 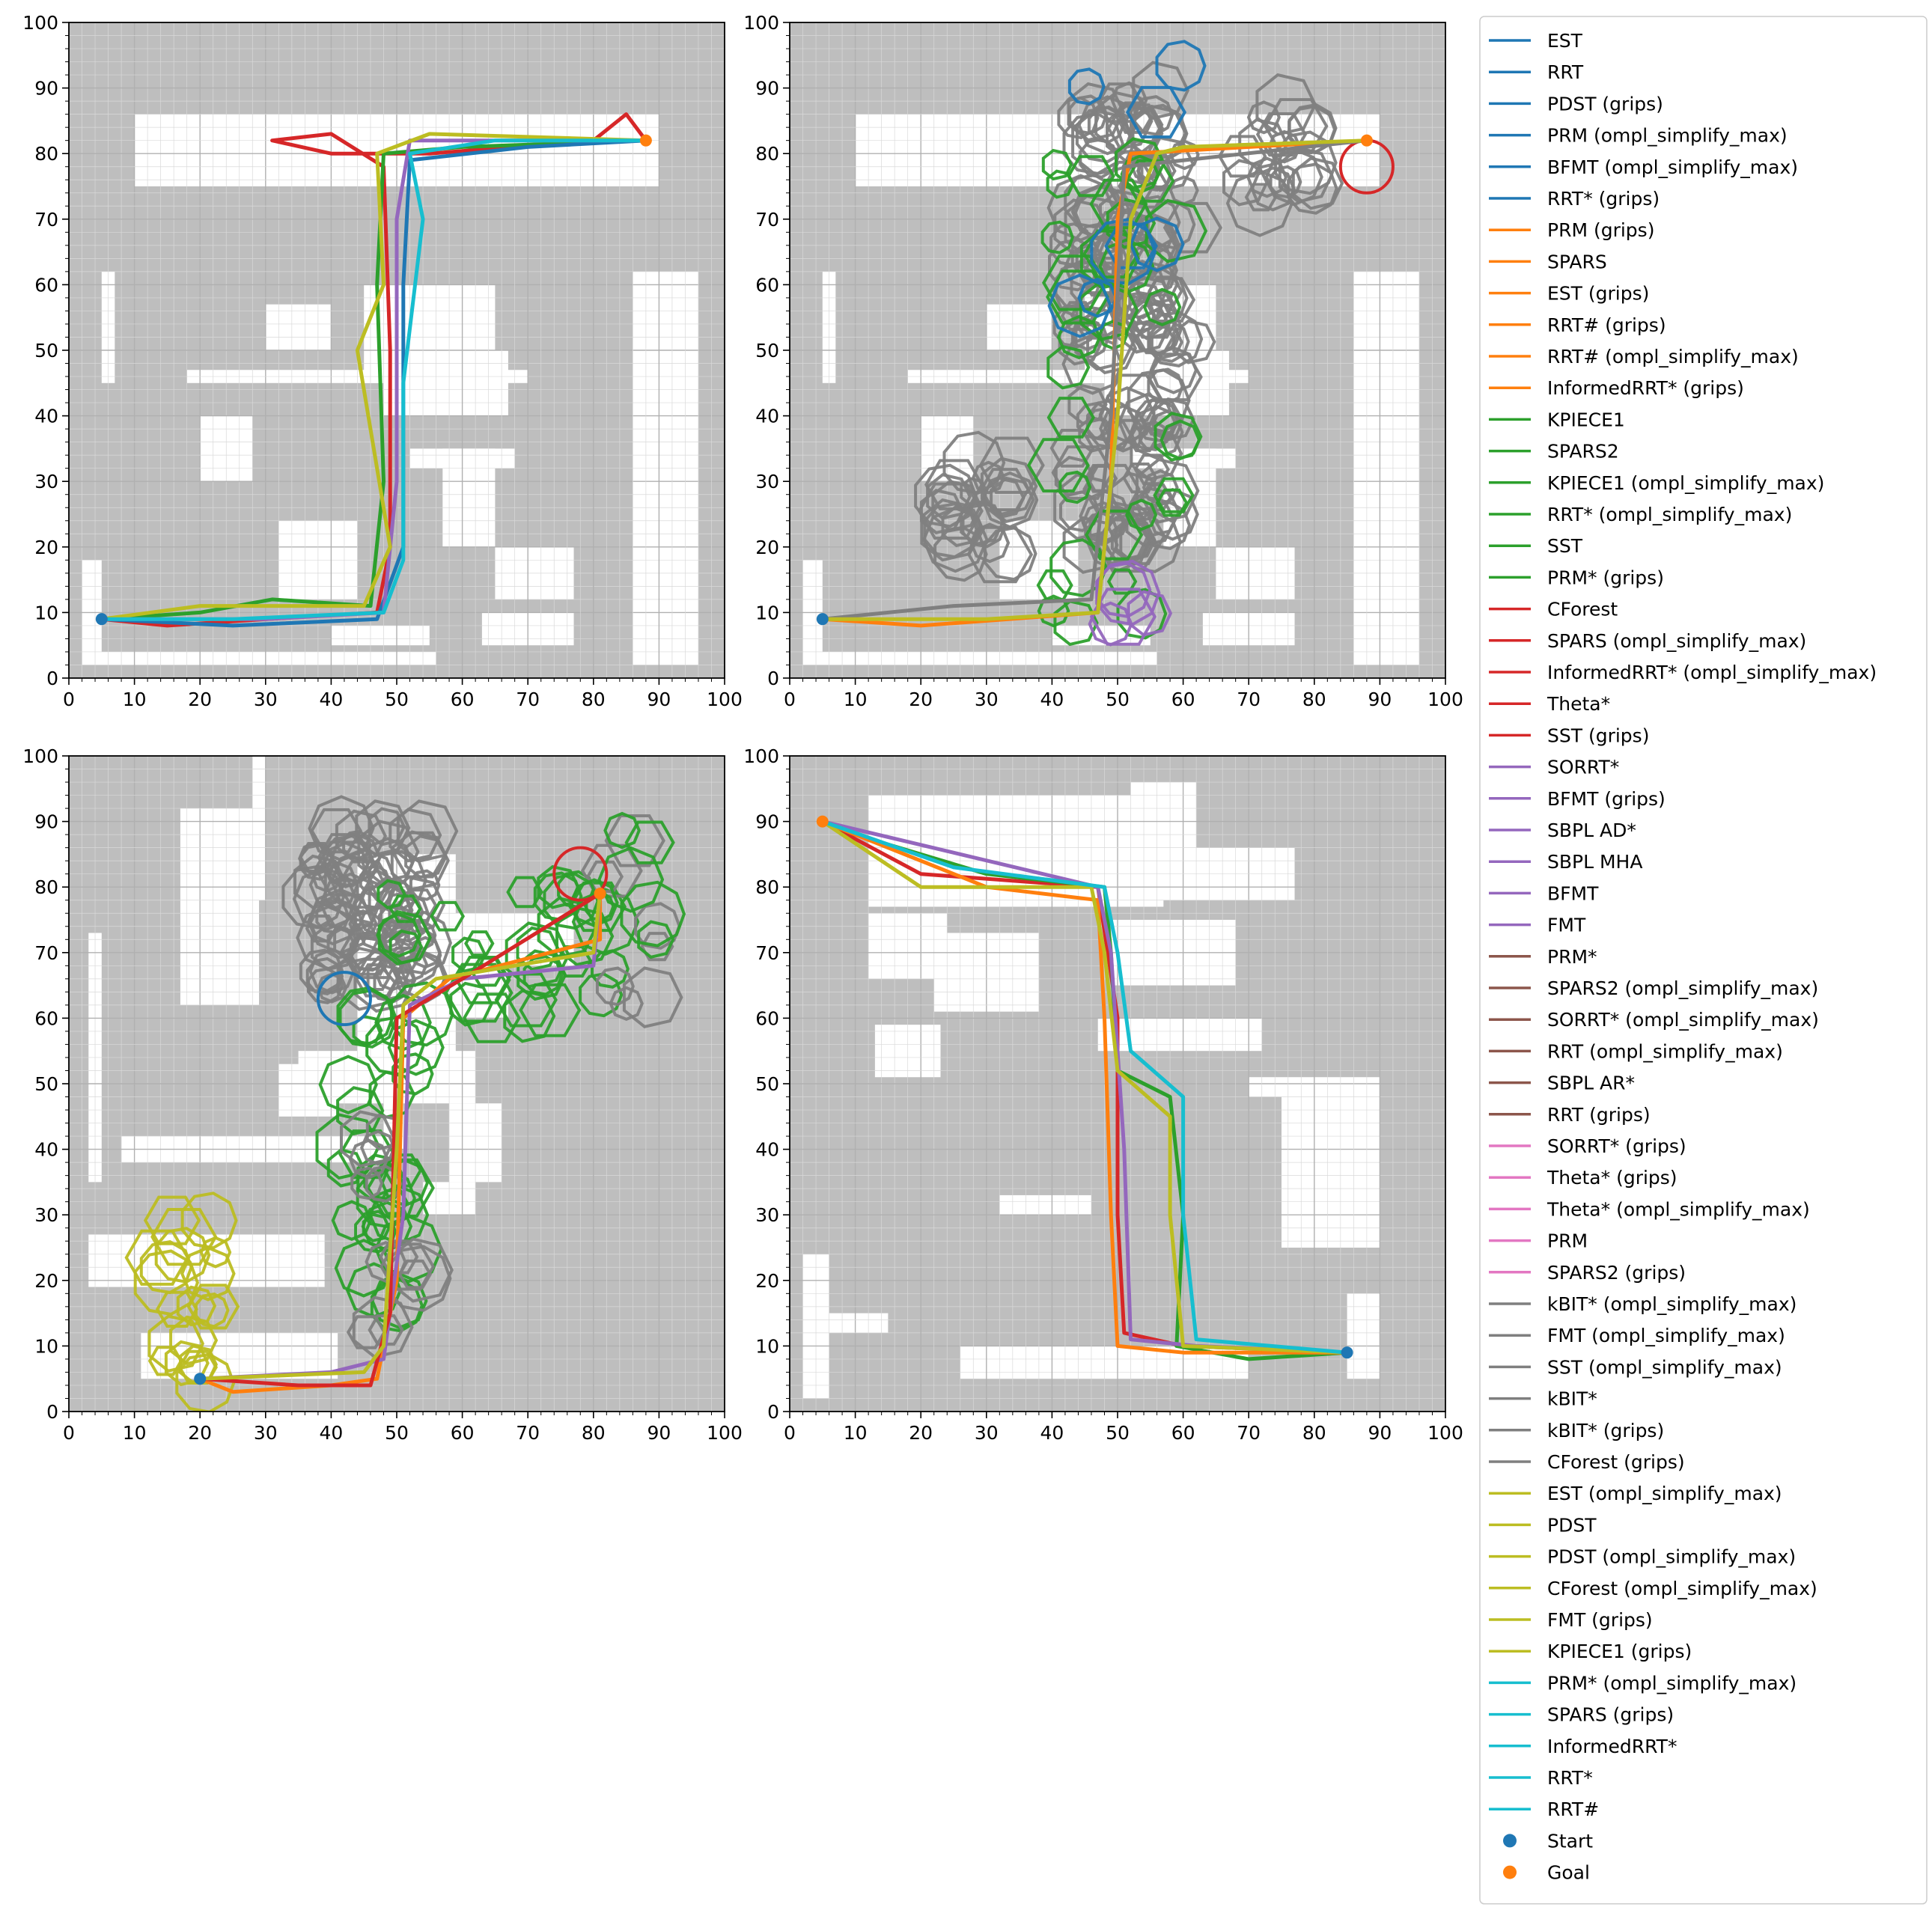 I want to click on legend-label: BFMT (grips), so click(x=1606, y=799).